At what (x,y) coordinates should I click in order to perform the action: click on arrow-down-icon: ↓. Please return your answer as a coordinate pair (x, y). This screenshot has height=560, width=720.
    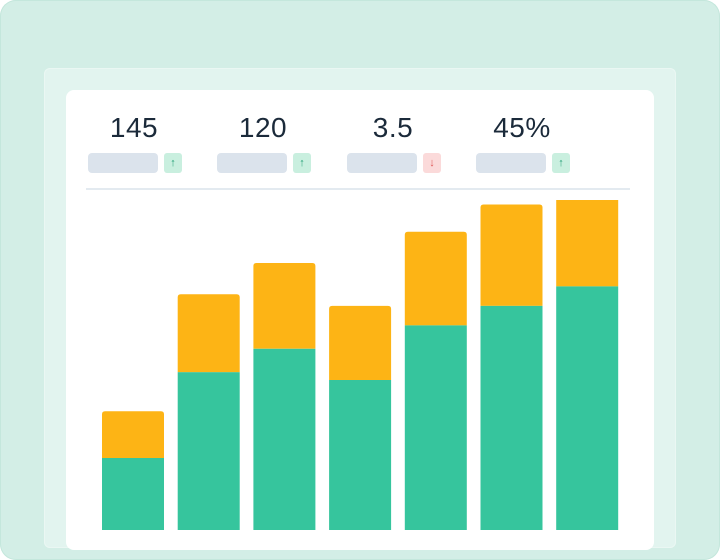
    Looking at the image, I should click on (432, 163).